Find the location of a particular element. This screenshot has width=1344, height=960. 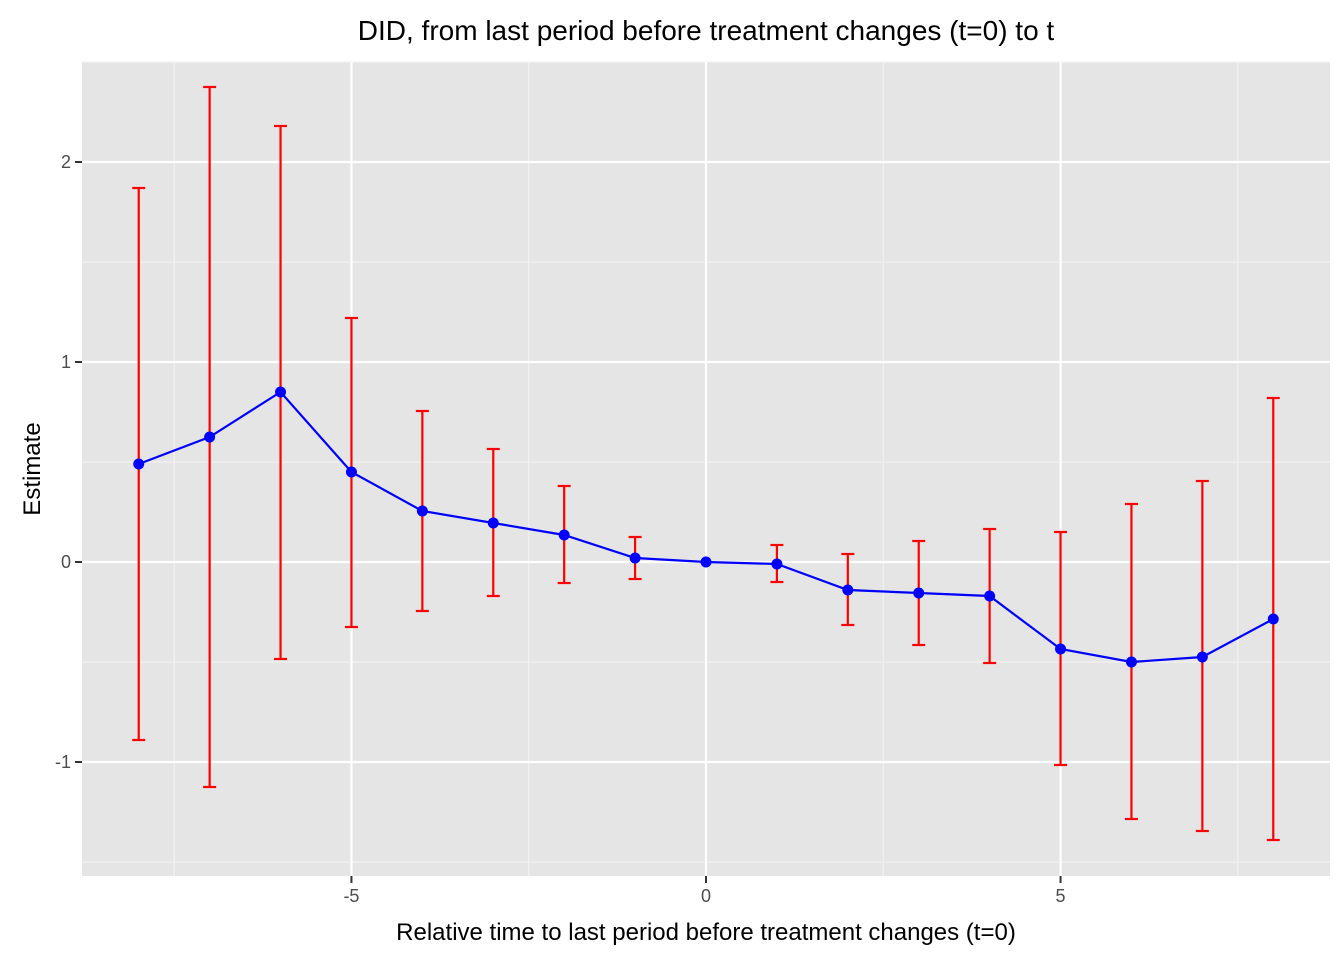

x-axis-ticks: -5 0 5 is located at coordinates (704, 891).